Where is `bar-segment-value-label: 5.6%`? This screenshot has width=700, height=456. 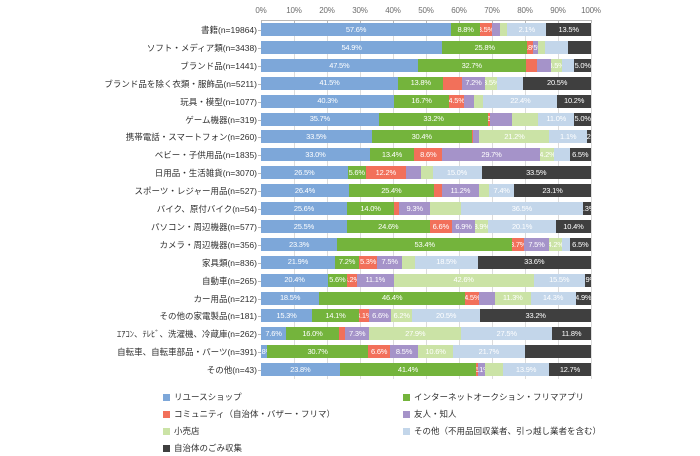 bar-segment-value-label: 5.6% is located at coordinates (357, 172).